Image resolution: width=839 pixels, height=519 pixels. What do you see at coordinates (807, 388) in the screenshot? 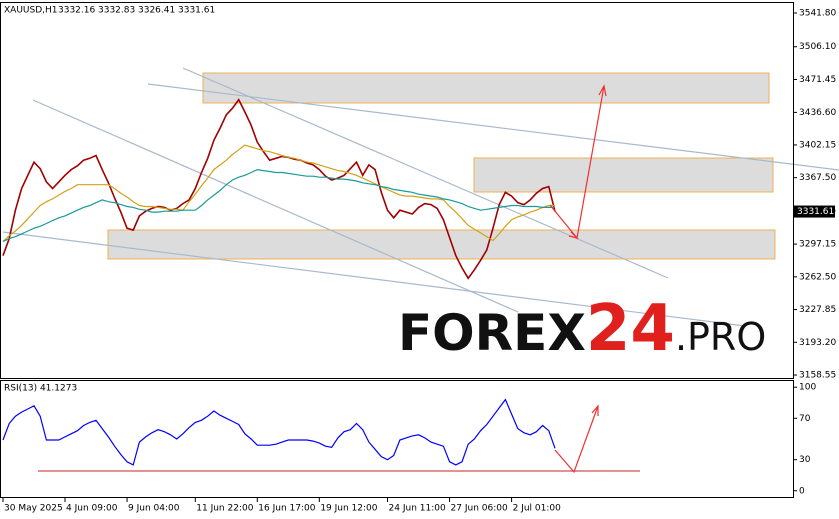
I see `y-tick-label: 100` at bounding box center [807, 388].